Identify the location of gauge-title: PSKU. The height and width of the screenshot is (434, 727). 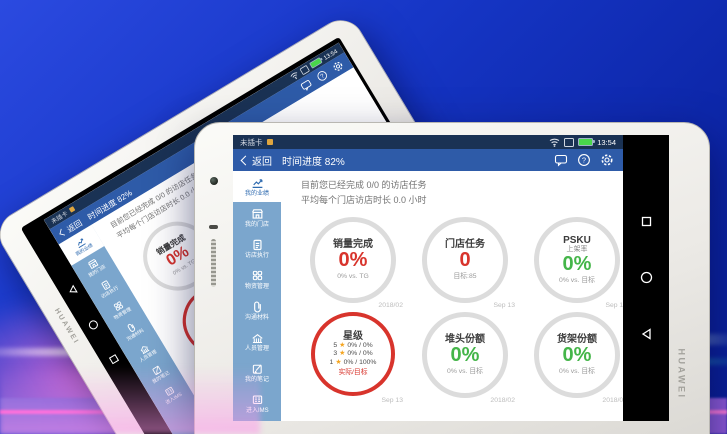
(577, 240).